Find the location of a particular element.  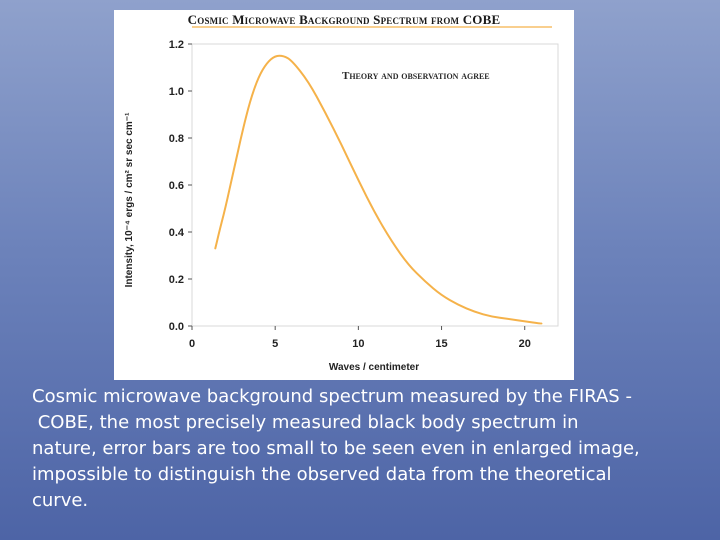

x-tick-label: 15 is located at coordinates (441, 344).